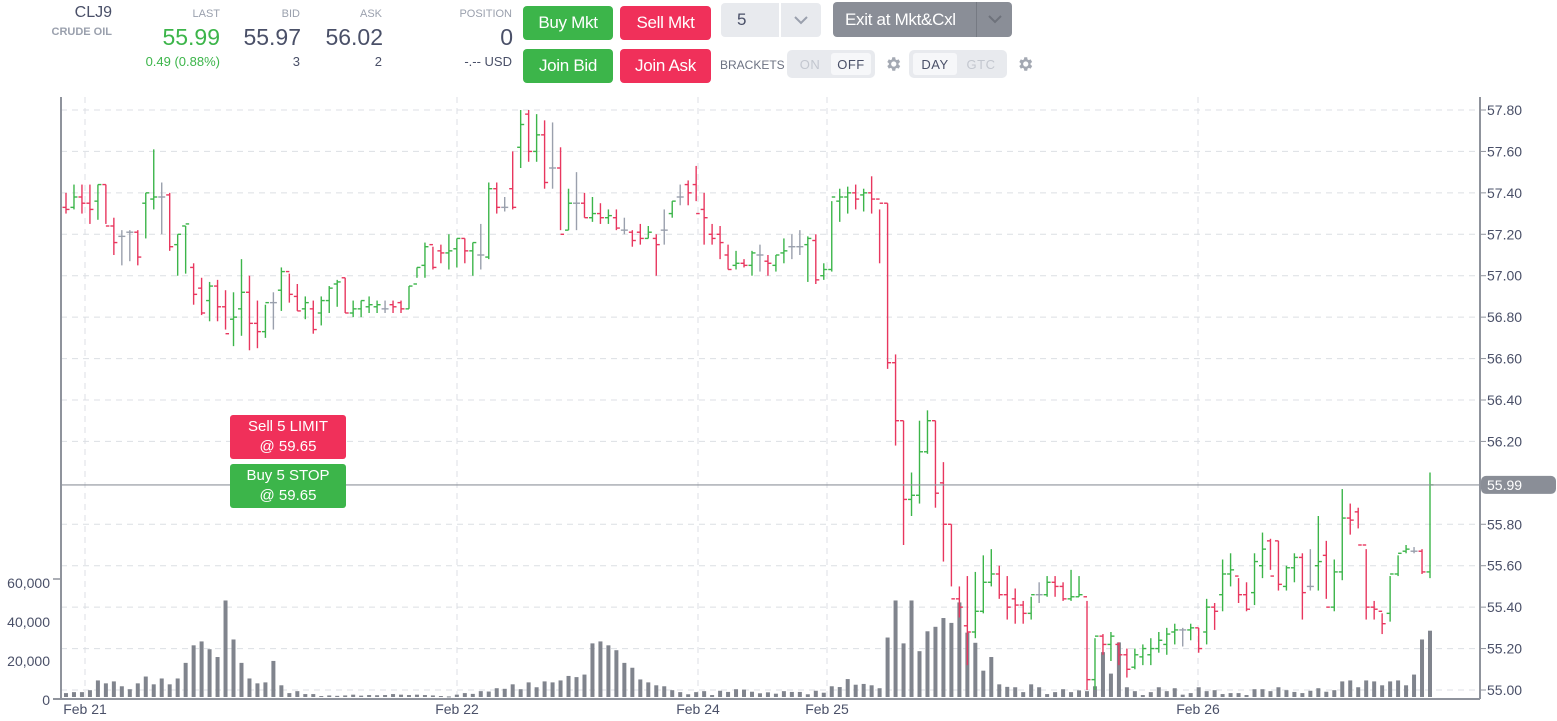  Describe the element at coordinates (1504, 110) in the screenshot. I see `svg-text: 57.80` at that location.